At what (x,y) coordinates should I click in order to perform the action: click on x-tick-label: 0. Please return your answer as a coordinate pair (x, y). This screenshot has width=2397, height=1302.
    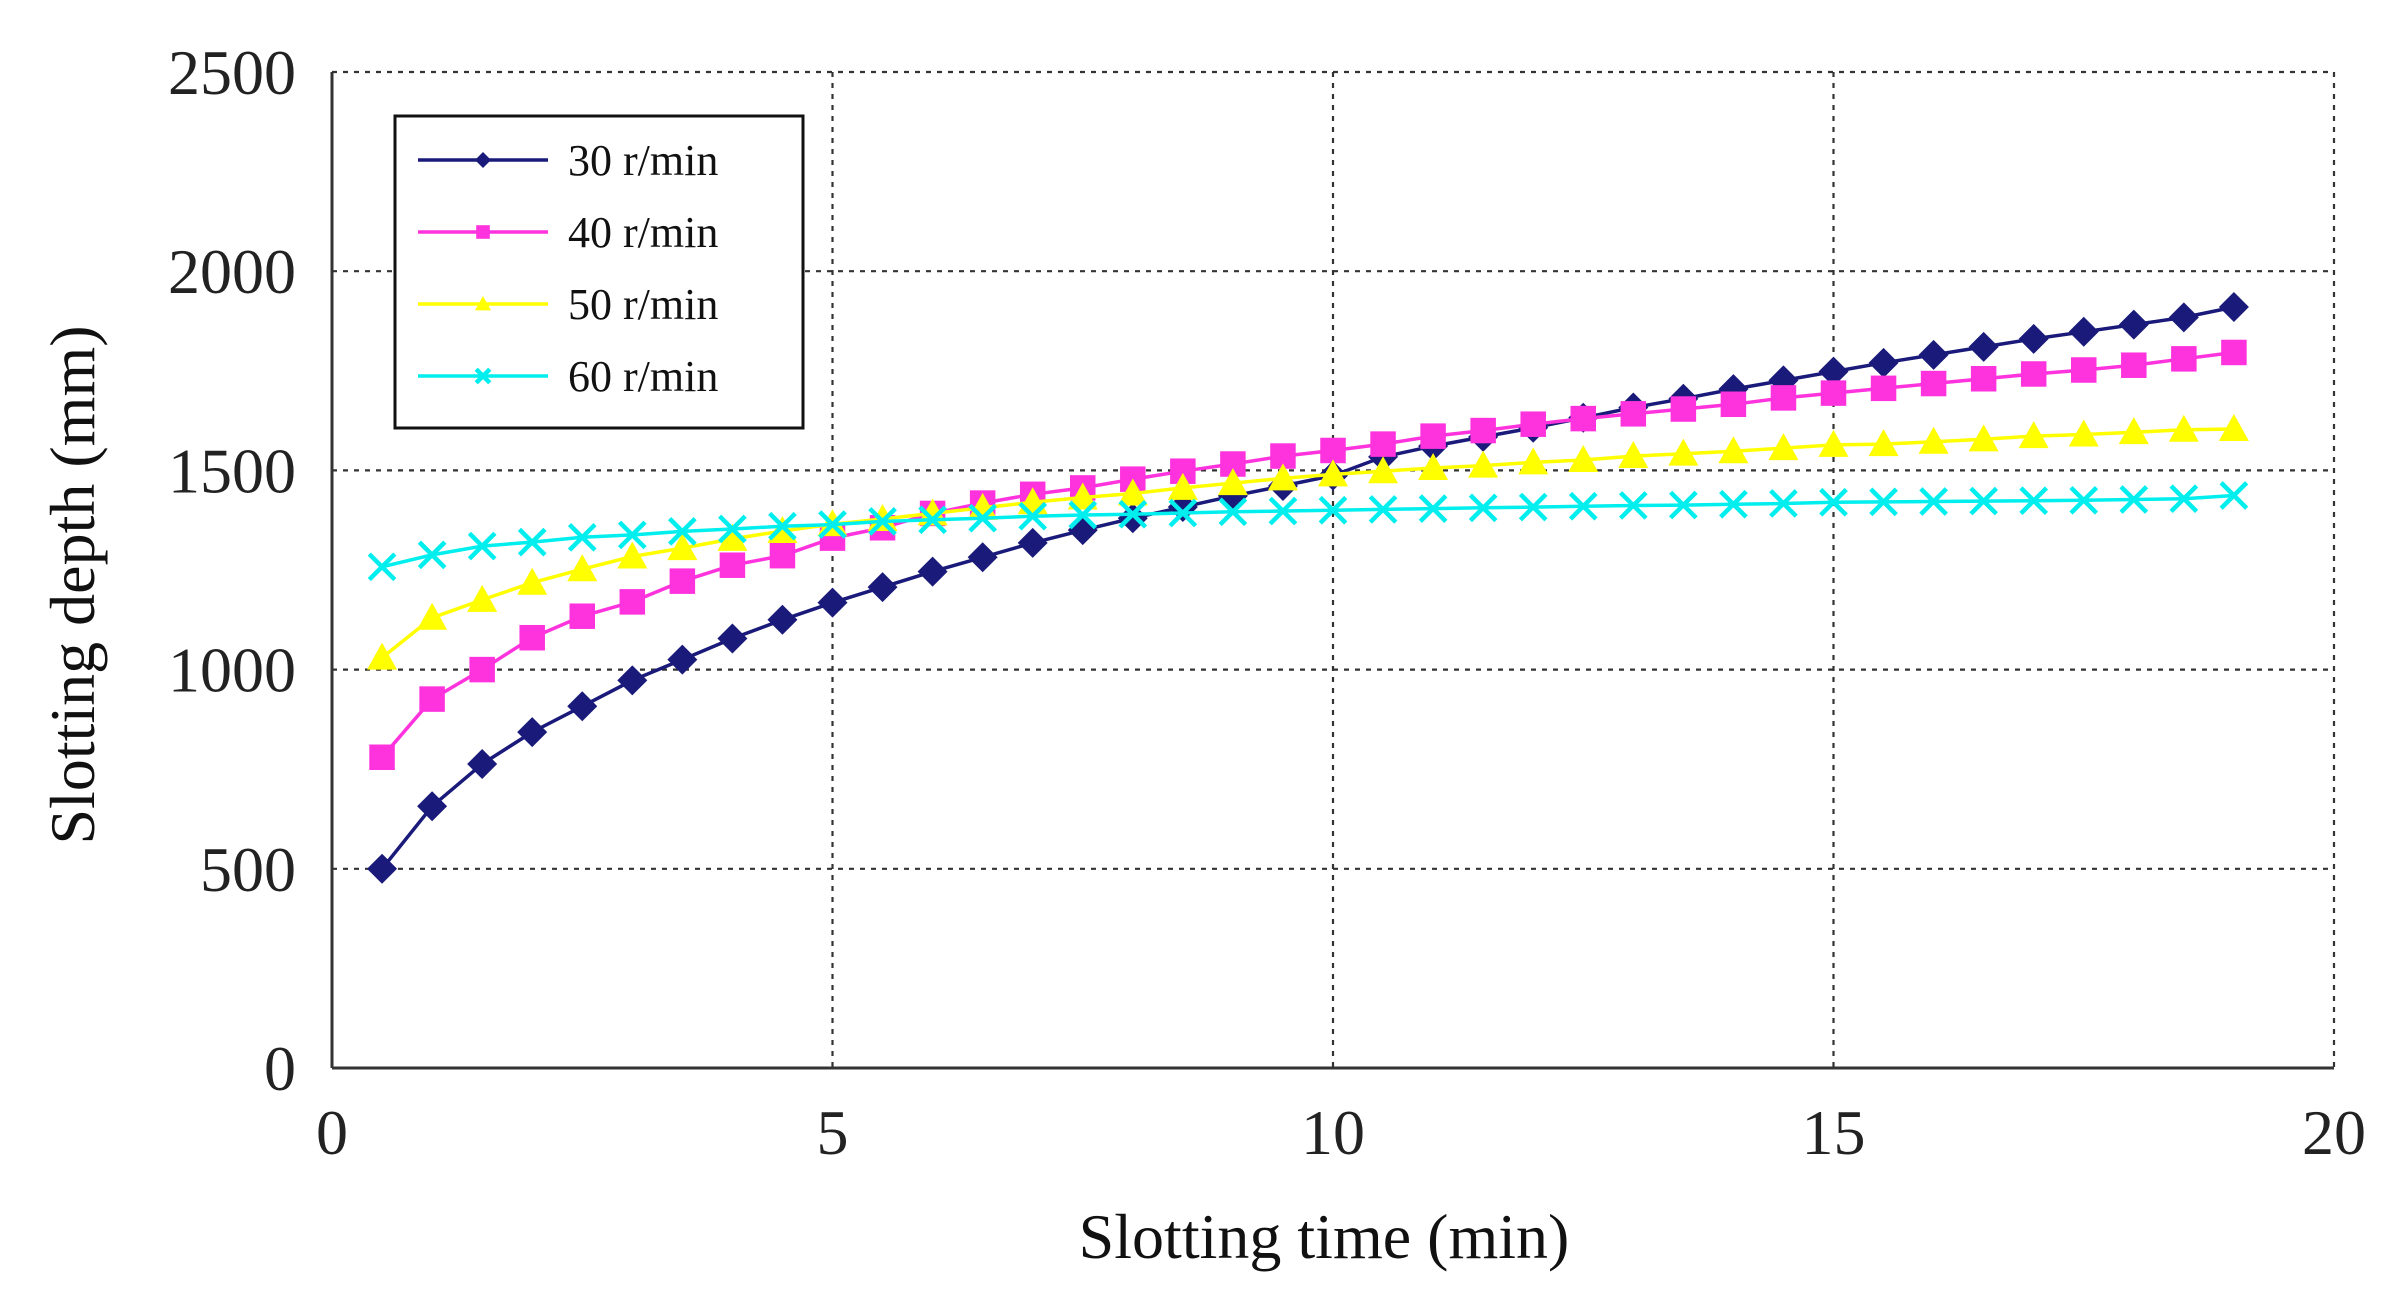
    Looking at the image, I should click on (332, 1132).